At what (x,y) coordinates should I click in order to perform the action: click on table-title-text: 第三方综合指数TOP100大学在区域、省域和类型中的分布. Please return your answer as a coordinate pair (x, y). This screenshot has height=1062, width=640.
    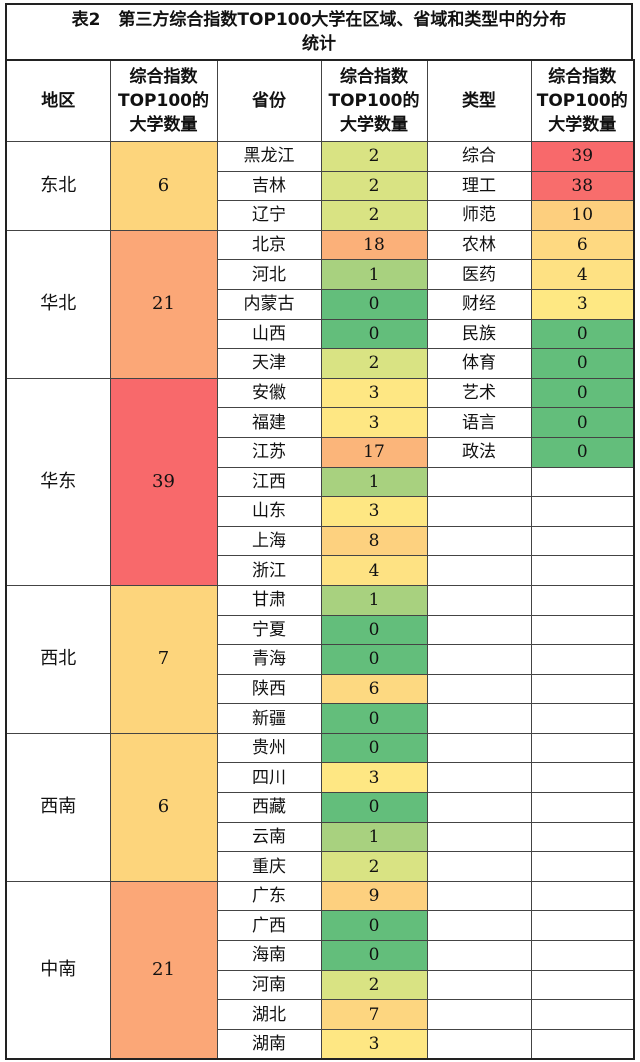
    Looking at the image, I should click on (342, 20).